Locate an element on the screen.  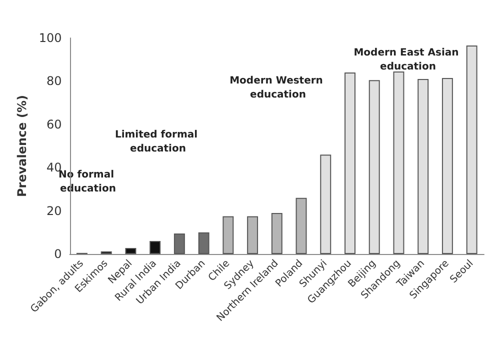
y-tick-label: 60 is located at coordinates (54, 124).